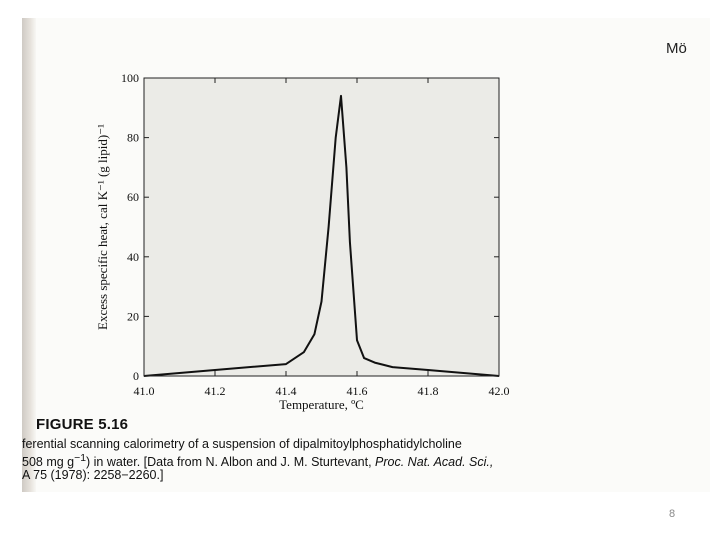  Describe the element at coordinates (428, 391) in the screenshot. I see `x-tick-label: 41.8` at that location.